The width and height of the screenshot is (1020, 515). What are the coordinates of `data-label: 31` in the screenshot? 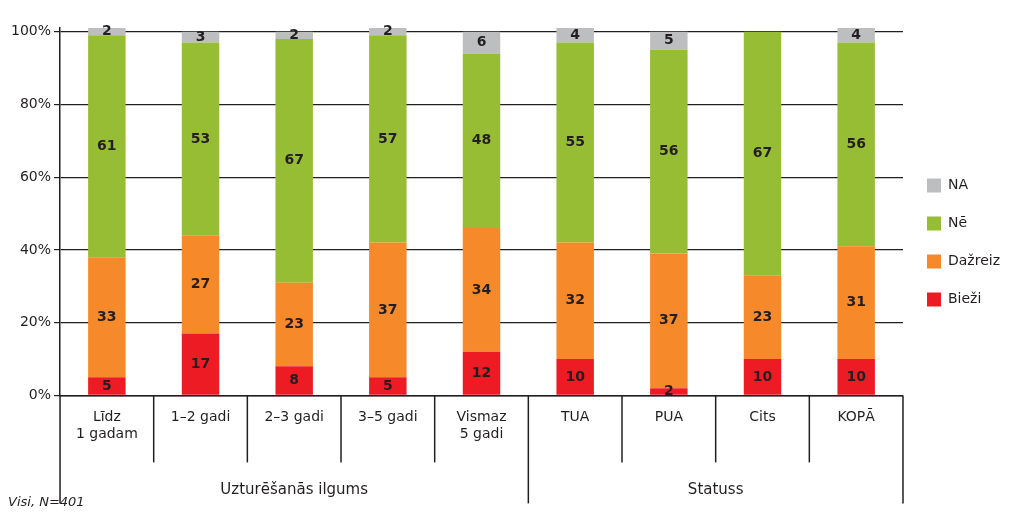 It's located at (856, 301).